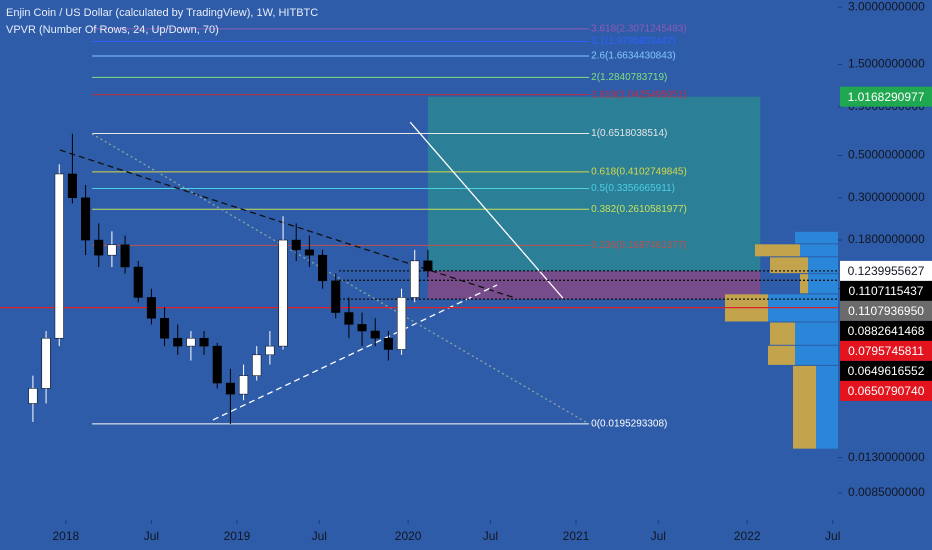 This screenshot has height=550, width=932. Describe the element at coordinates (886, 239) in the screenshot. I see `y-tick-label: 0.1800000000` at that location.